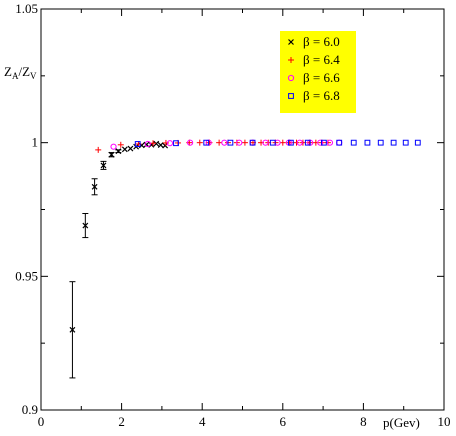 The image size is (456, 436). I want to click on y-axis-label-main: Z, so click(8, 71).